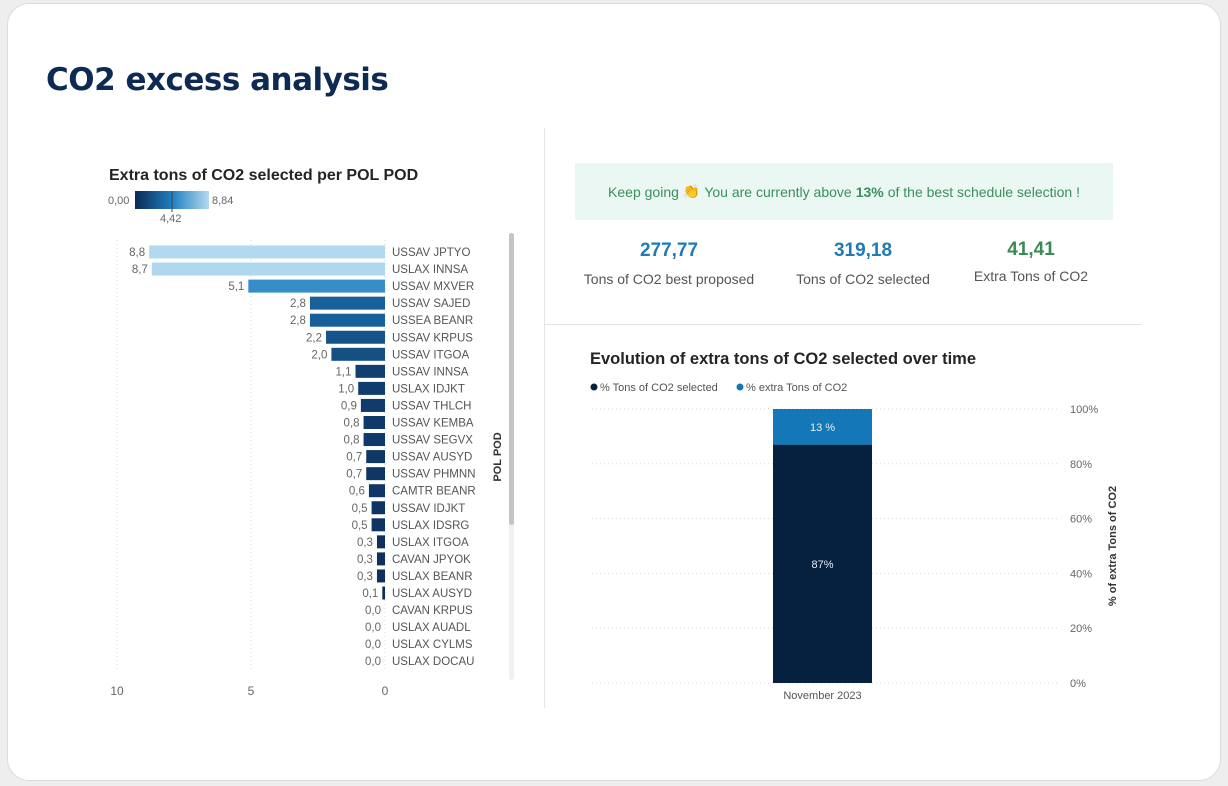 The image size is (1228, 786). What do you see at coordinates (314, 338) in the screenshot?
I see `bar-value-label: 2,2` at bounding box center [314, 338].